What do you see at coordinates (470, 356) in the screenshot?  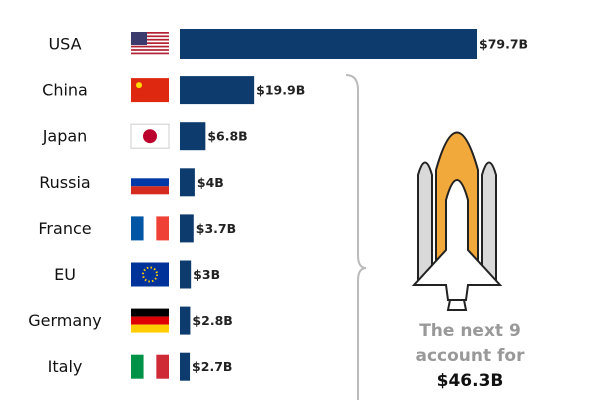 I see `annotation: account for` at bounding box center [470, 356].